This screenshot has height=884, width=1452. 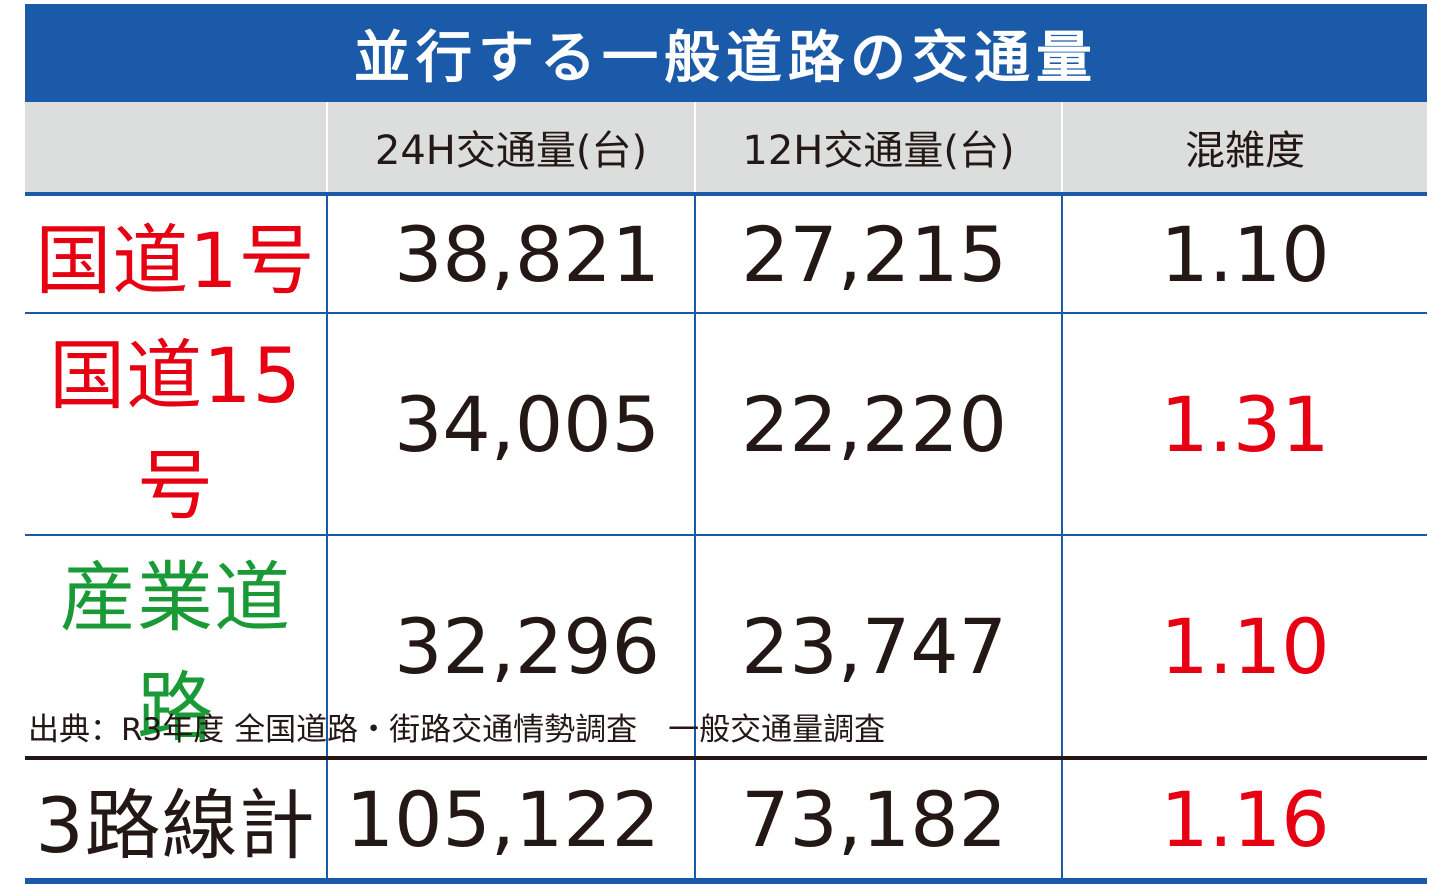 What do you see at coordinates (510, 148) in the screenshot?
I see `header-cell-24h: 24H交通量(台)` at bounding box center [510, 148].